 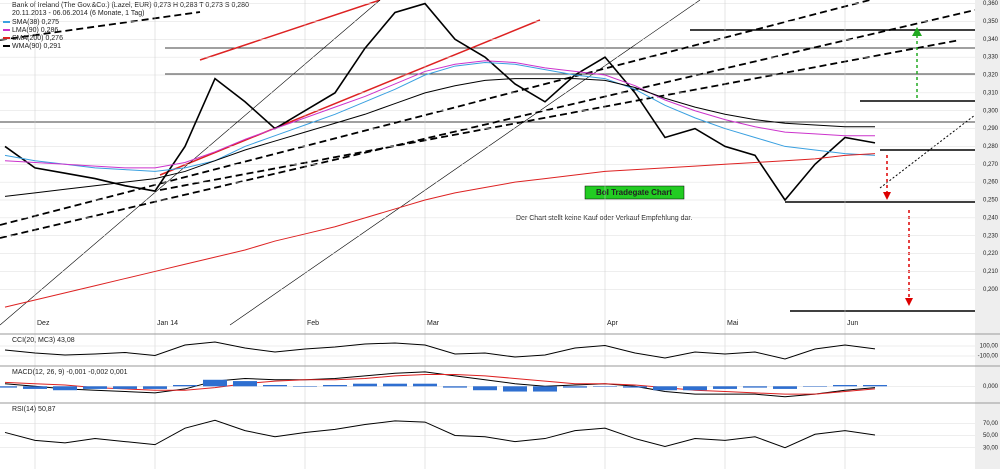 I want to click on x-tick-label: Feb, so click(x=313, y=323).